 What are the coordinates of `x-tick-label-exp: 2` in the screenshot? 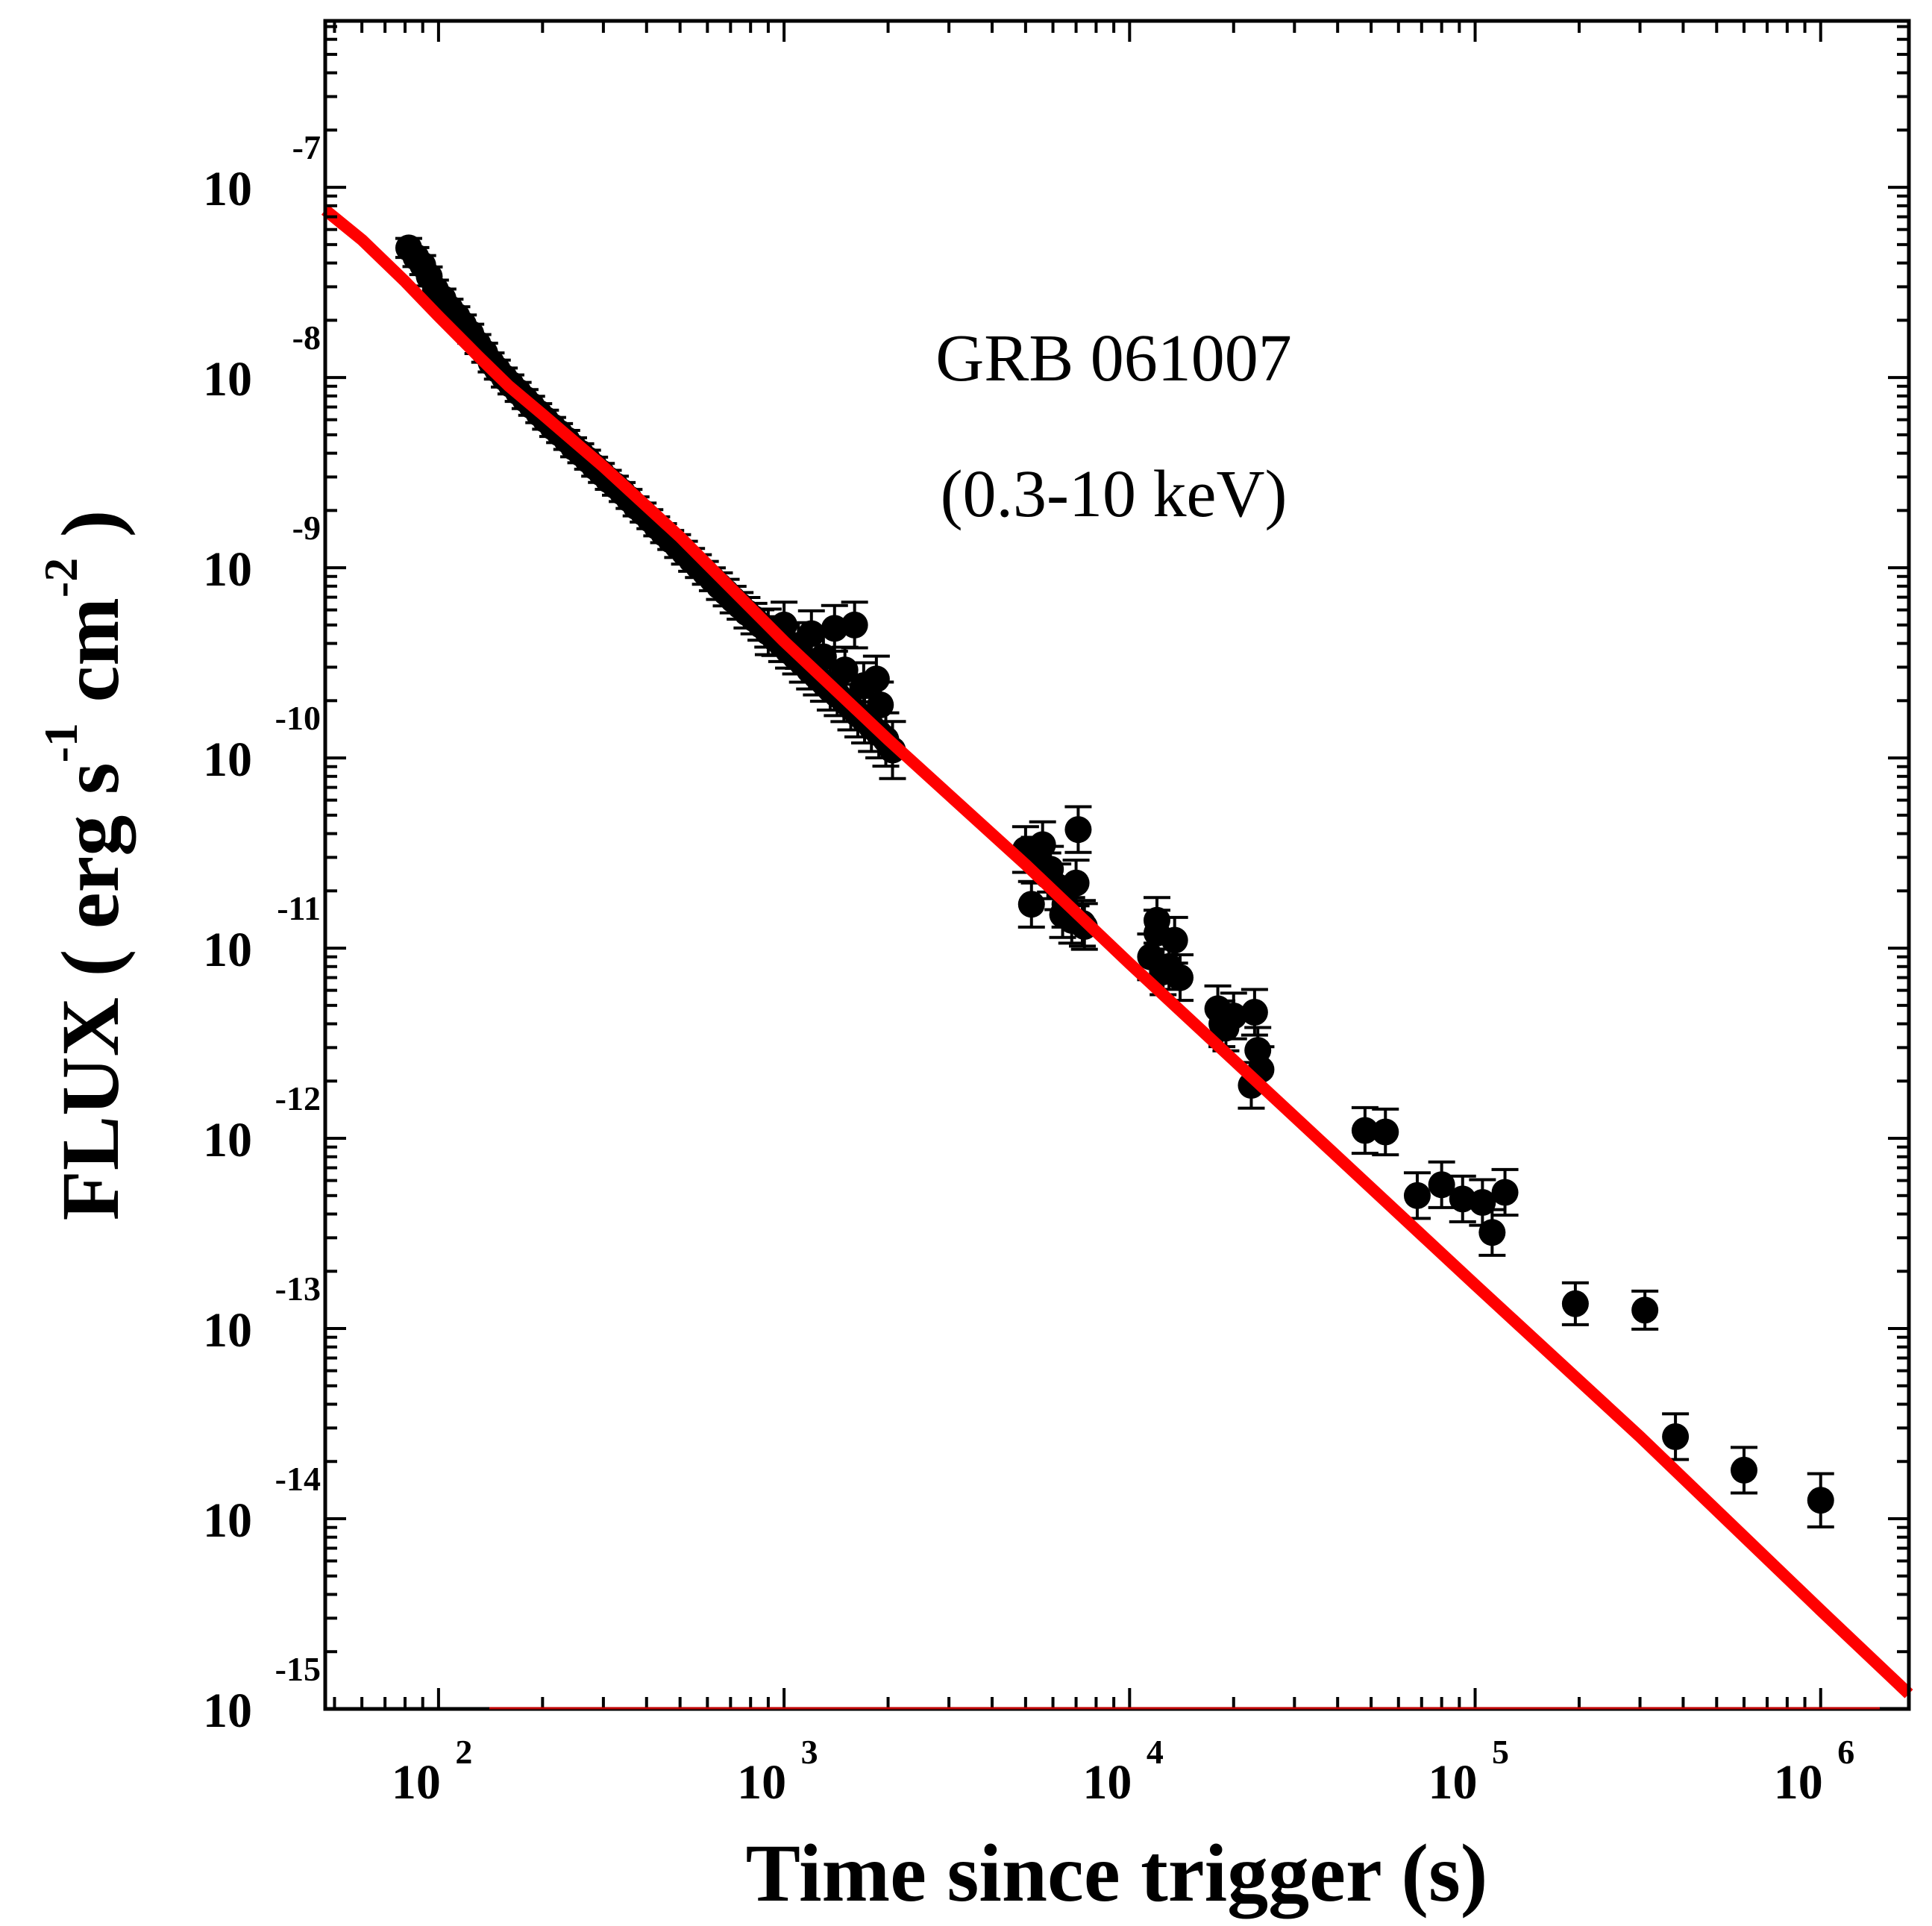 It's located at (463, 1752).